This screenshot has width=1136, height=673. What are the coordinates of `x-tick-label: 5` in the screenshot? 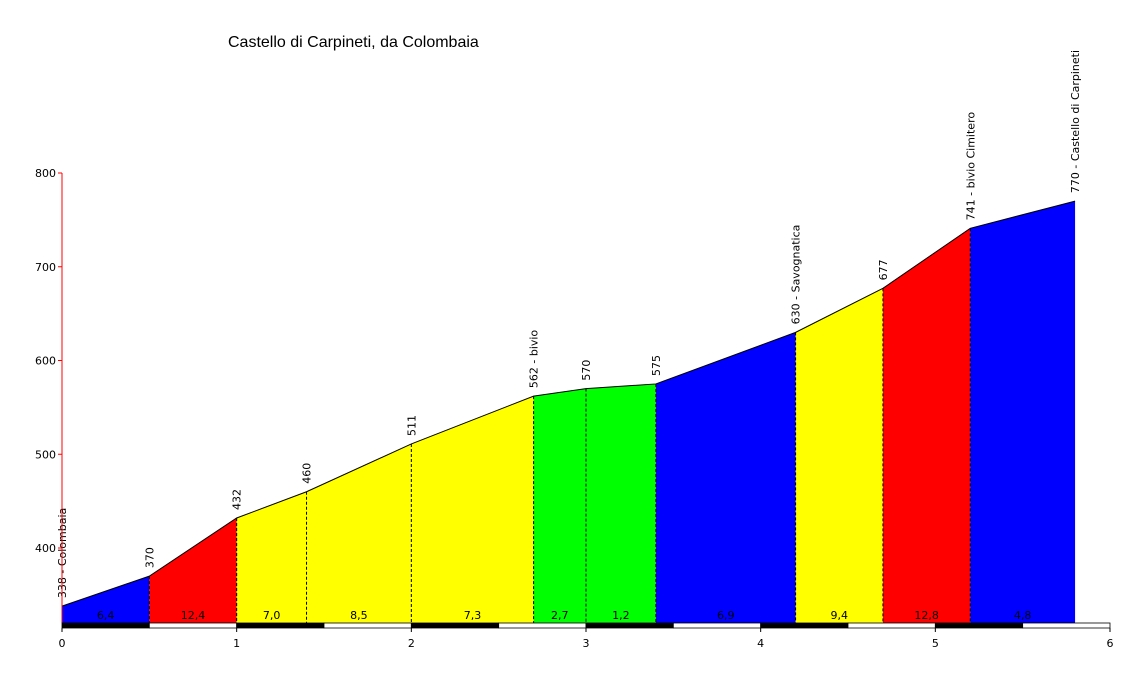 It's located at (935, 643).